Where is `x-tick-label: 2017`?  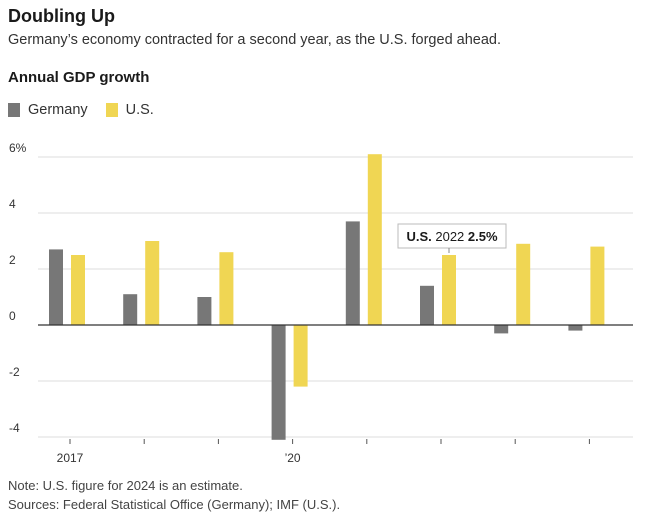
x-tick-label: 2017 is located at coordinates (70, 458).